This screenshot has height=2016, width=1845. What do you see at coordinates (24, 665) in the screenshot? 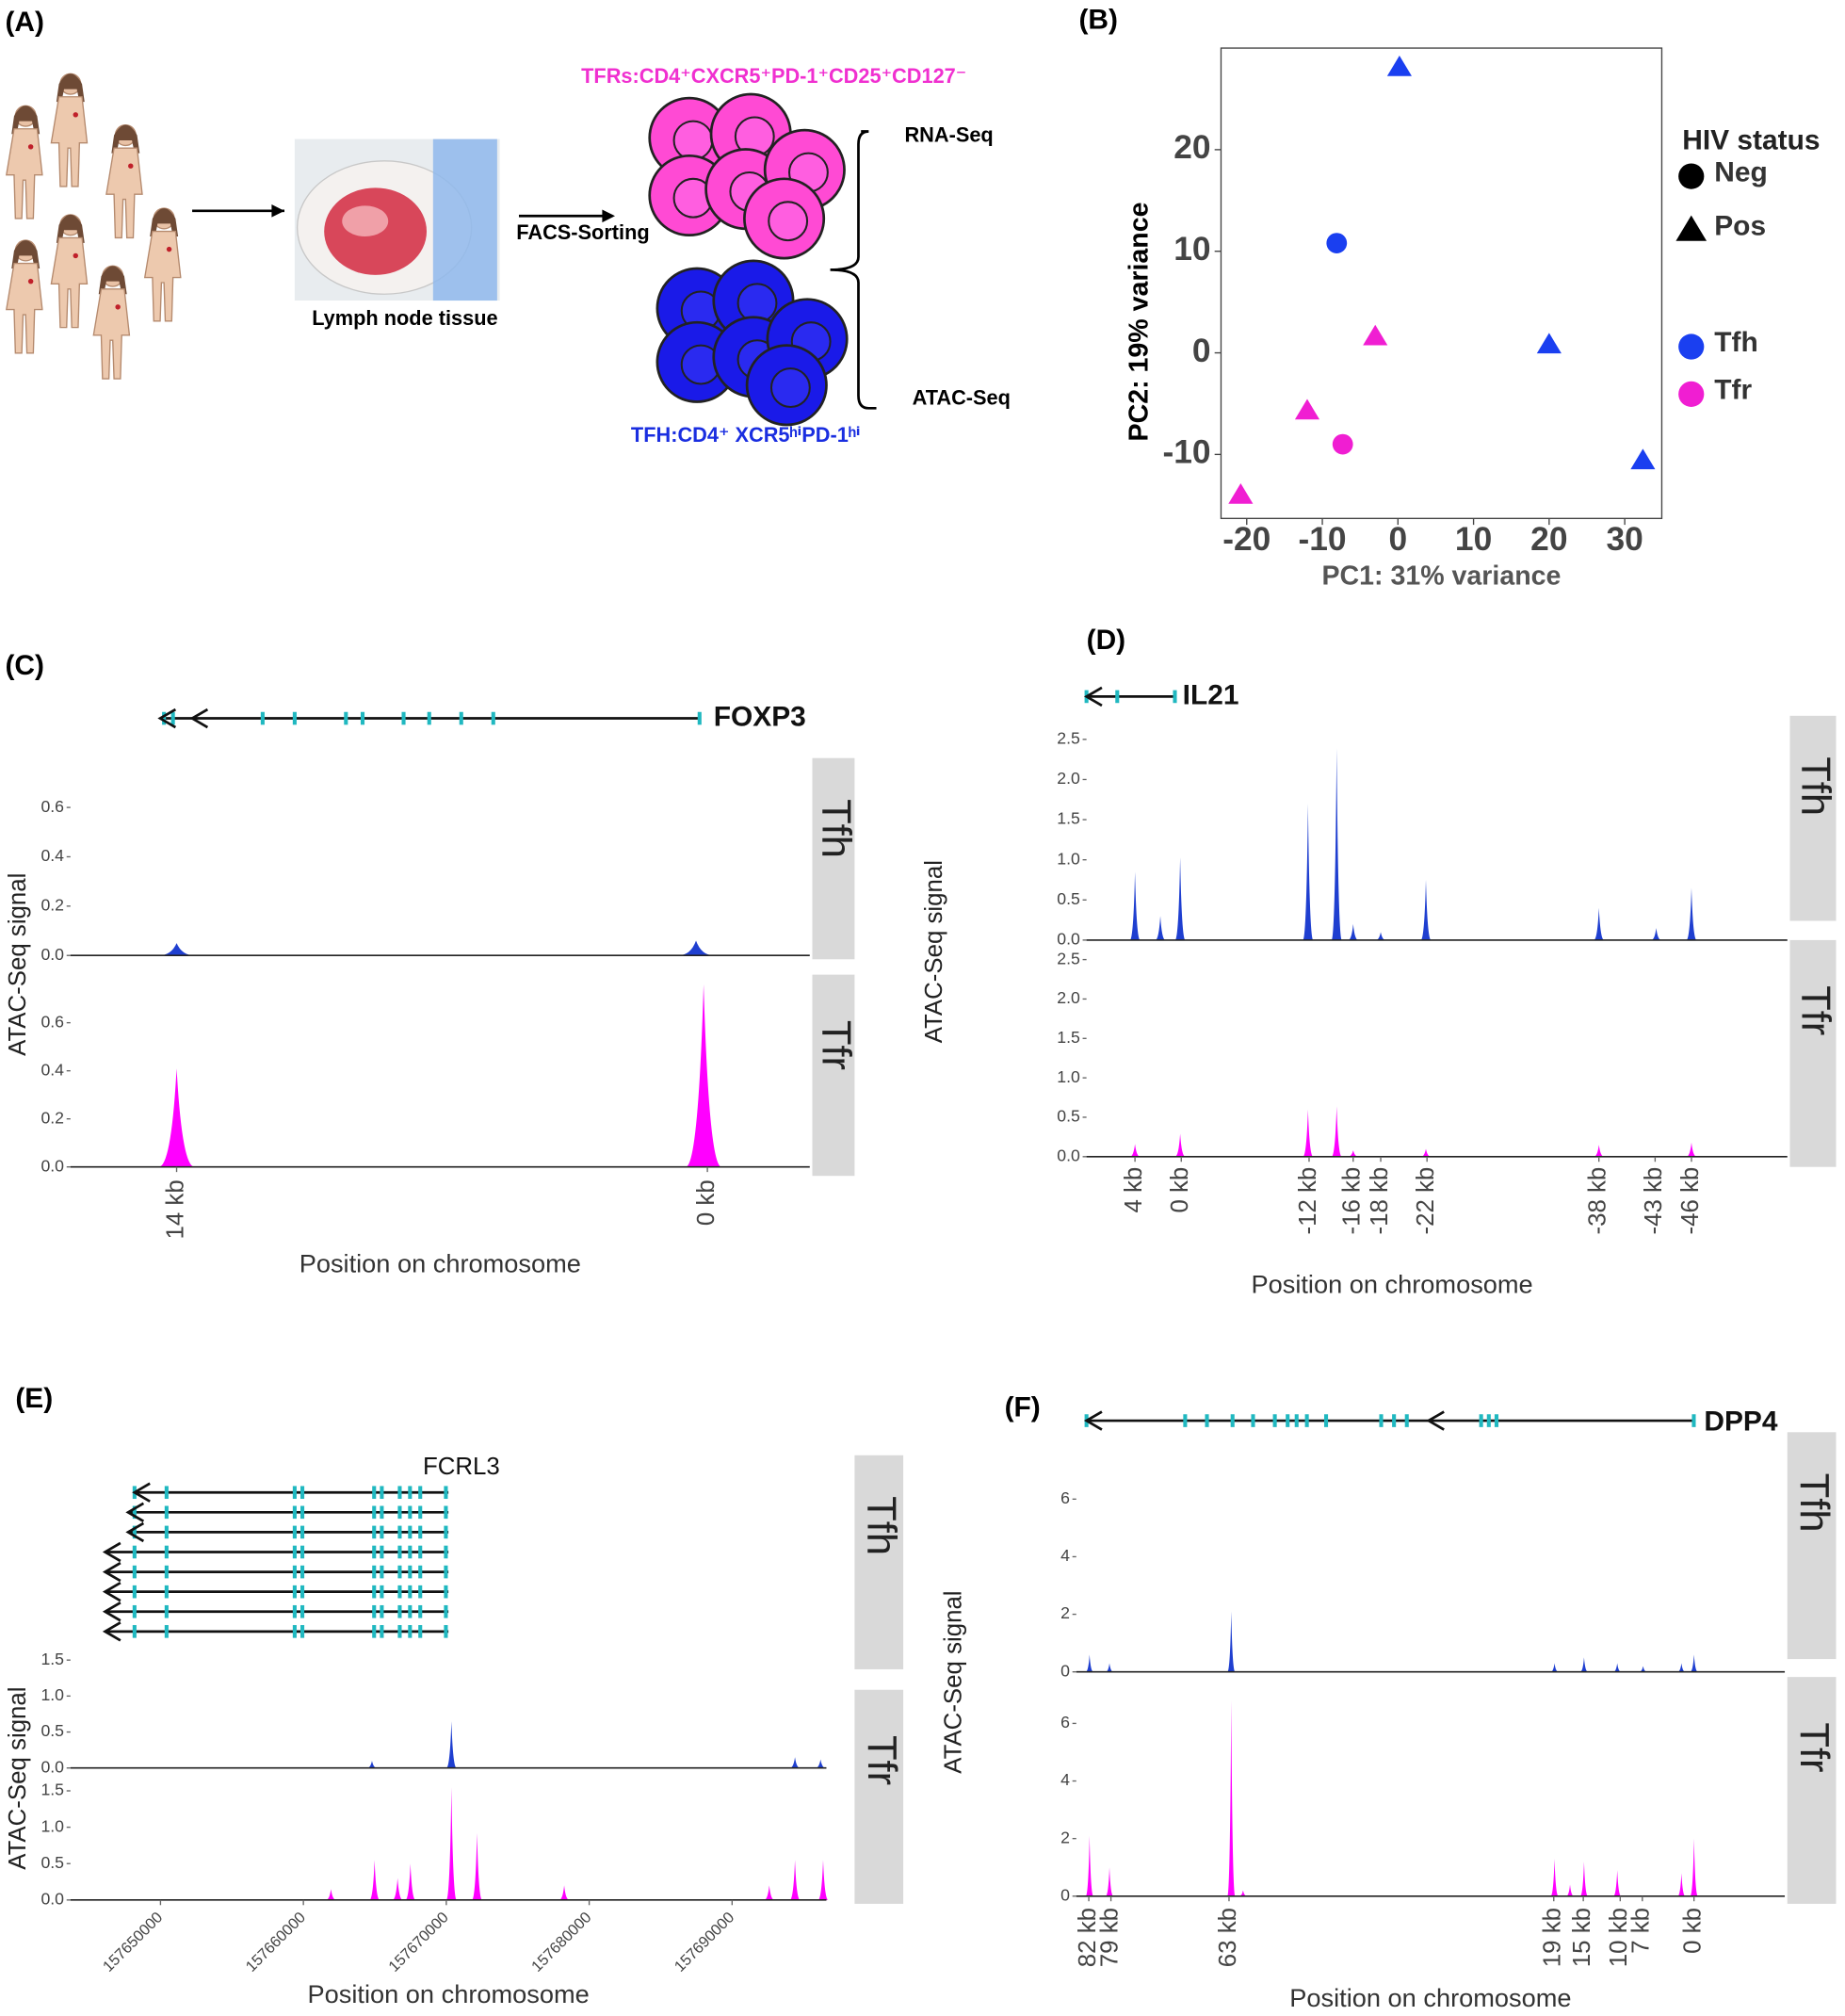
I see `panel-label: (C)` at bounding box center [24, 665].